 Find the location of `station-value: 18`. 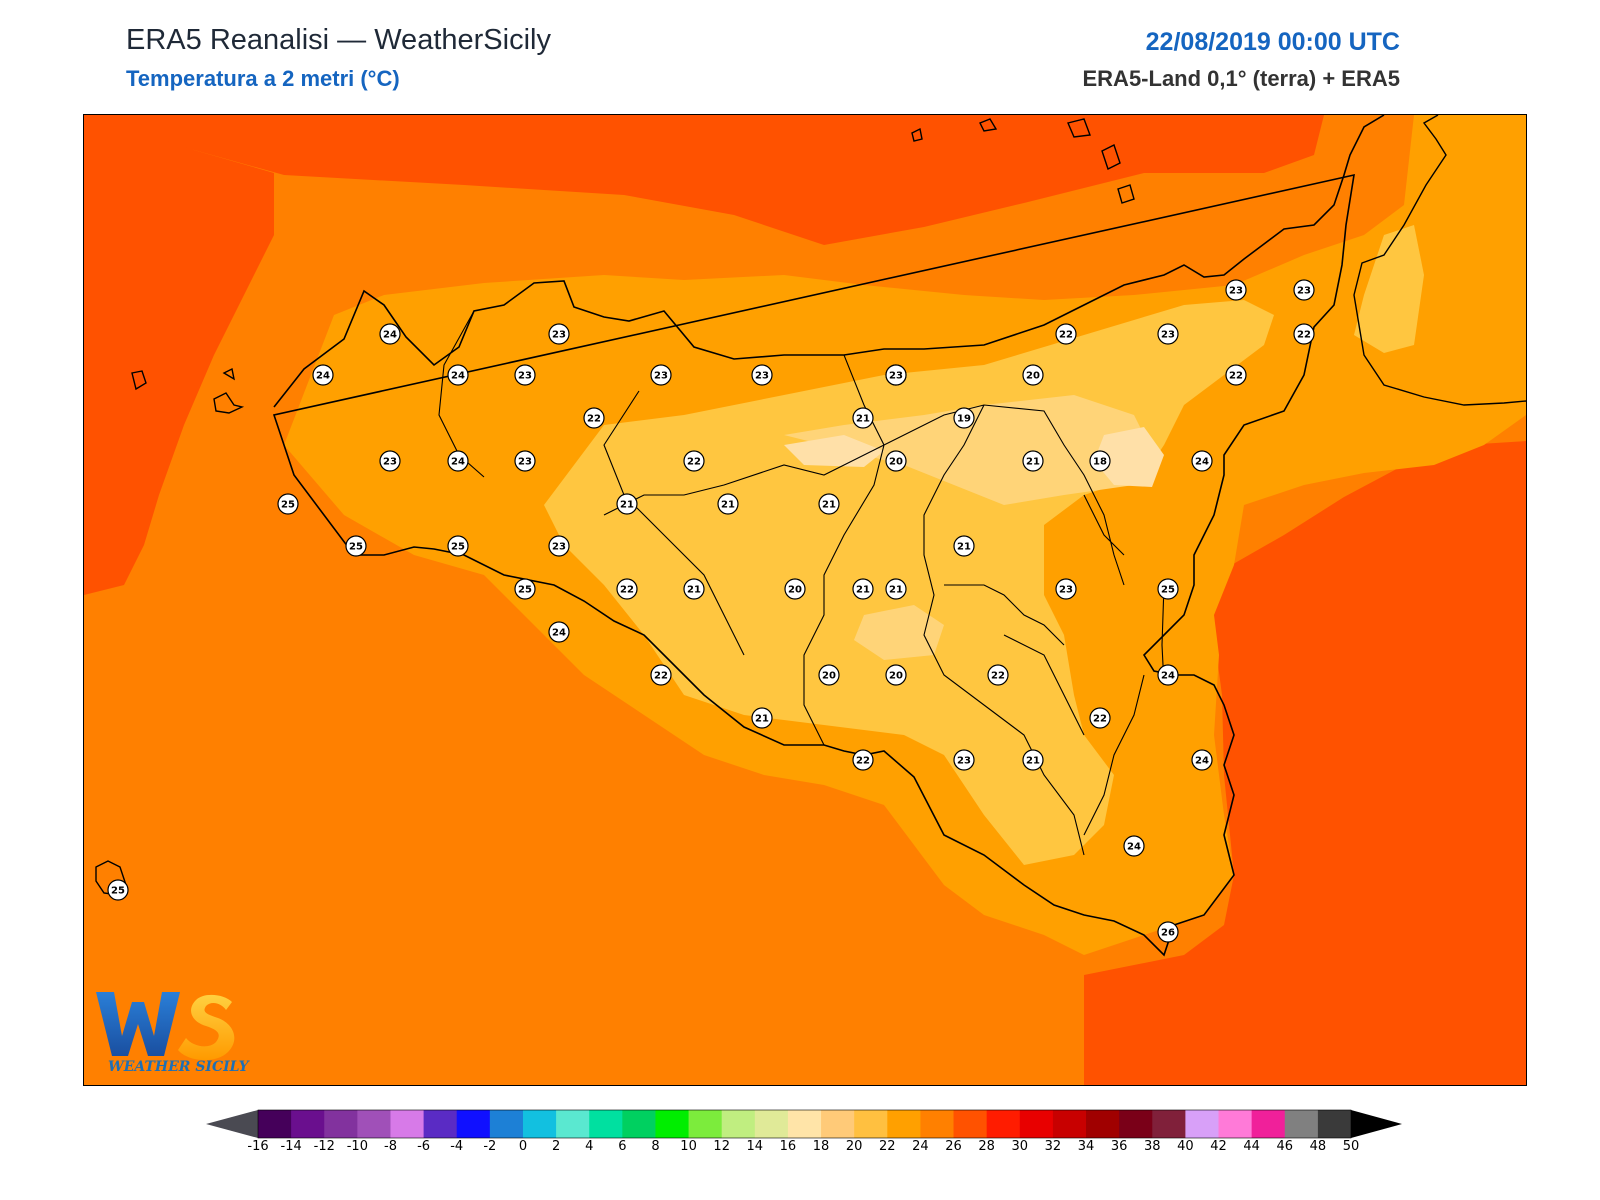

station-value: 18 is located at coordinates (1100, 462).